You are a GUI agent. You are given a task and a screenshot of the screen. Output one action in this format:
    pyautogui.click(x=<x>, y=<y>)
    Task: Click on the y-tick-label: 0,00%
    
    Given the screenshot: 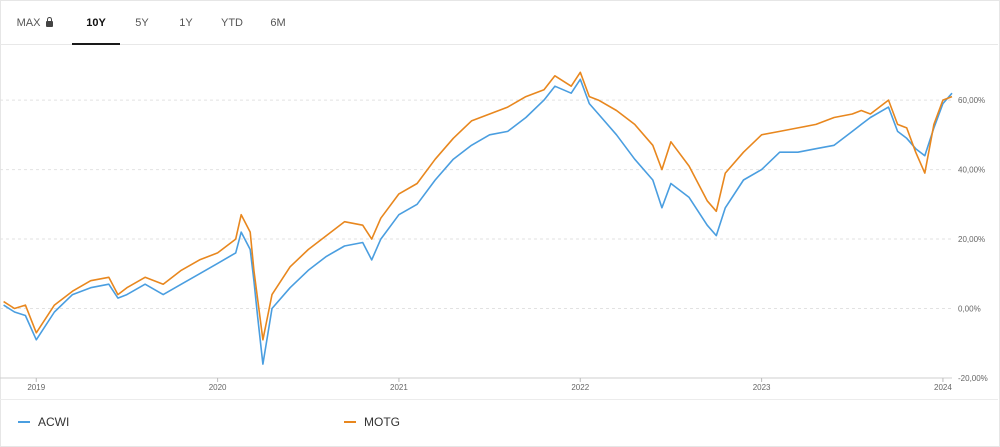 What is the action you would take?
    pyautogui.click(x=969, y=309)
    